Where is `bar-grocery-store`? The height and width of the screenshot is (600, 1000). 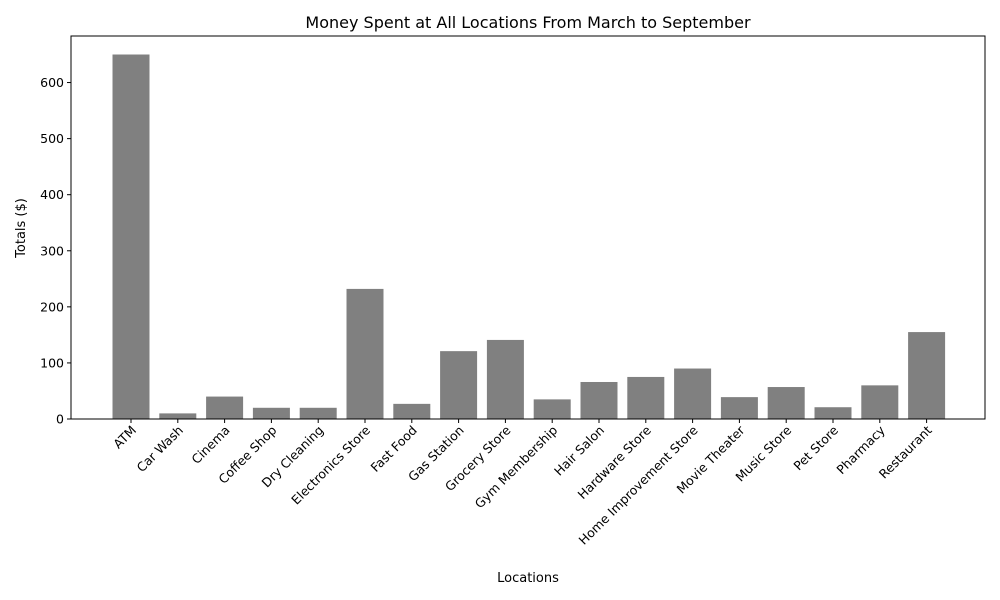
bar-grocery-store is located at coordinates (505, 379).